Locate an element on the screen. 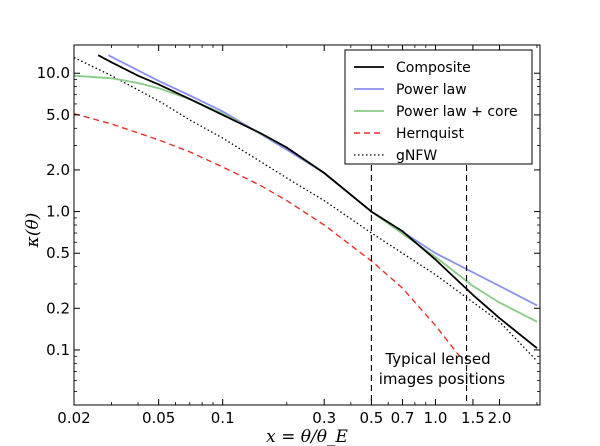 The height and width of the screenshot is (446, 600). y-tick-label: 5.0 is located at coordinates (58, 115).